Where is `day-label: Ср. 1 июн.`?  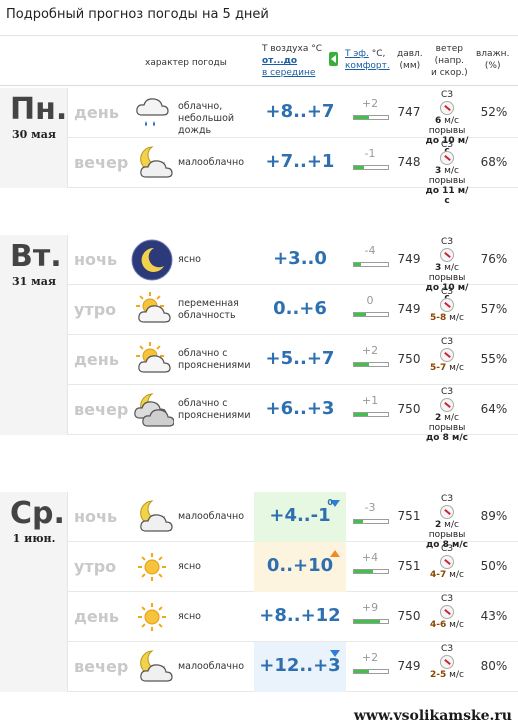 day-label: Ср. 1 июн. is located at coordinates (34, 592).